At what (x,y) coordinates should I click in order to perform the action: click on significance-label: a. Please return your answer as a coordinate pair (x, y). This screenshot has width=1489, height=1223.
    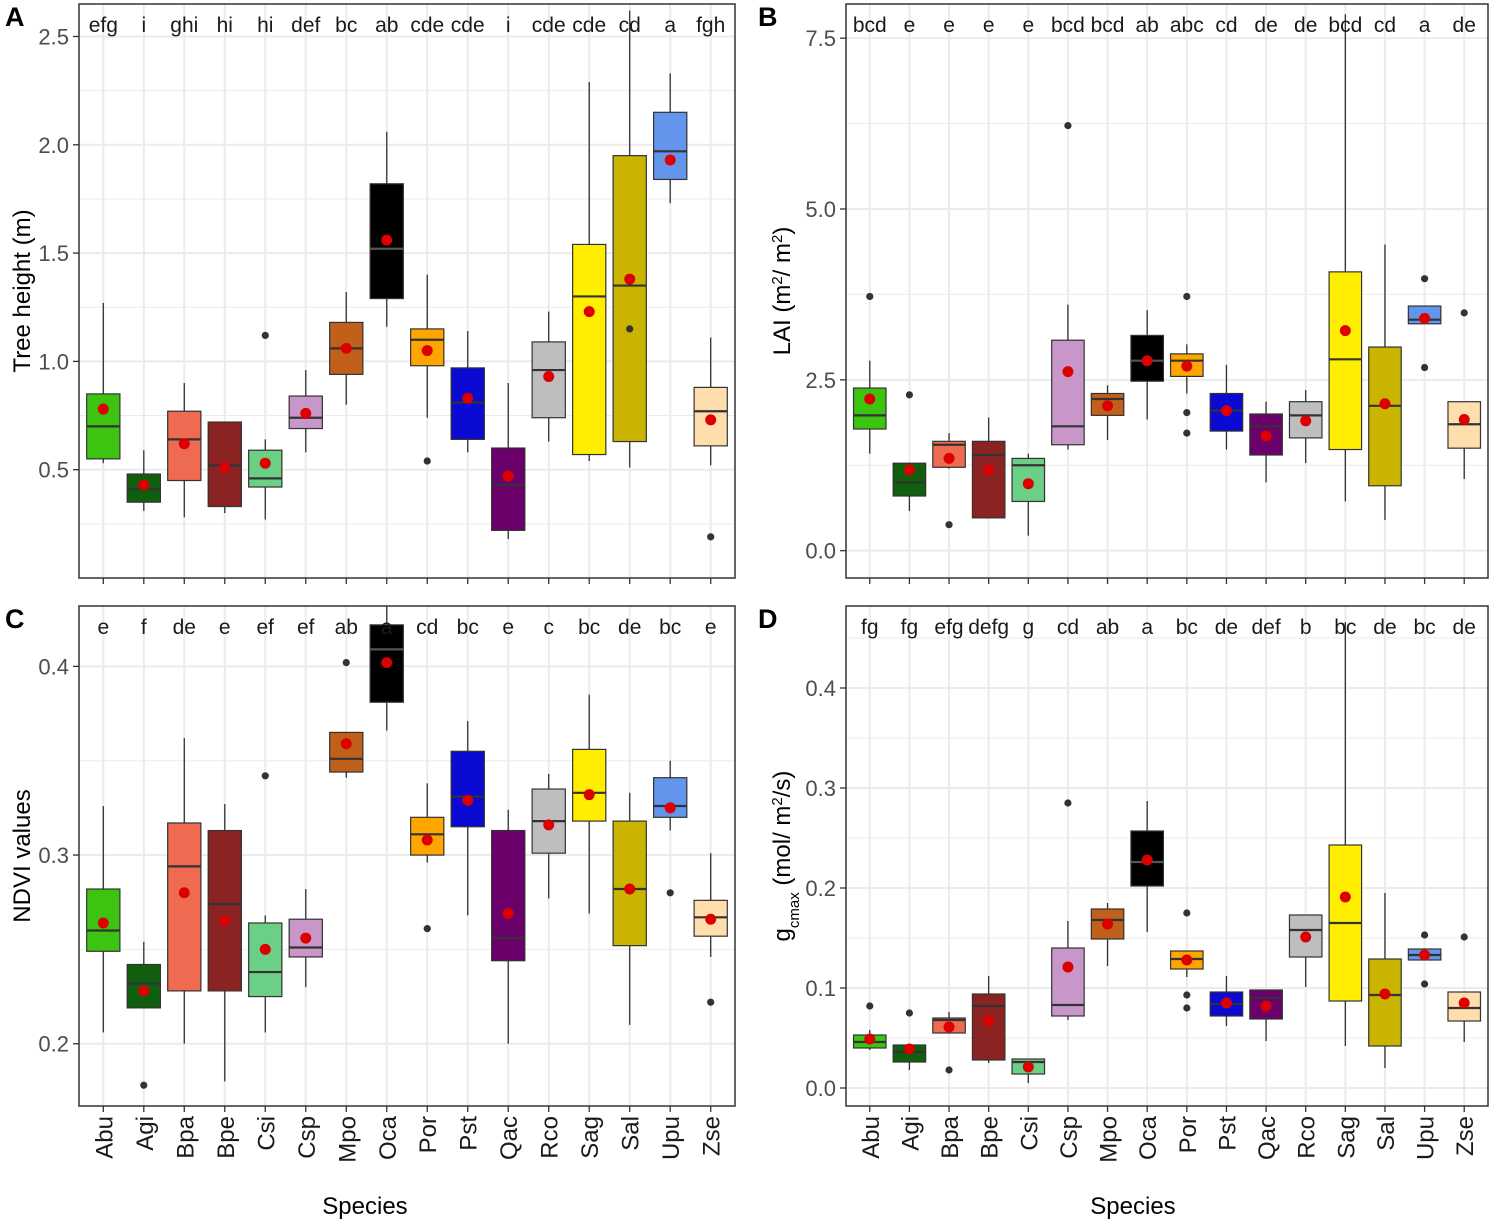
    Looking at the image, I should click on (1425, 25).